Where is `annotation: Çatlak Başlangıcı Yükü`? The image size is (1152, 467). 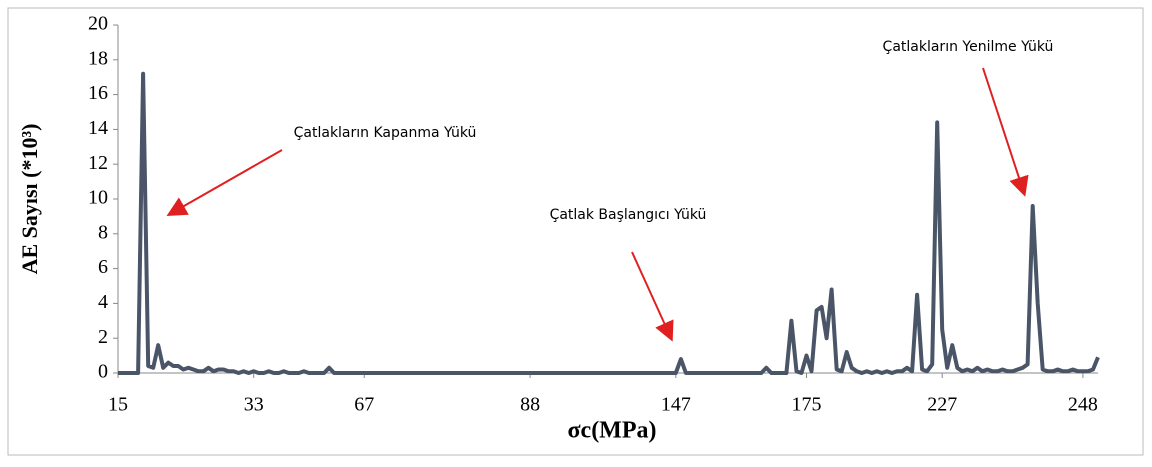 annotation: Çatlak Başlangıcı Yükü is located at coordinates (628, 215).